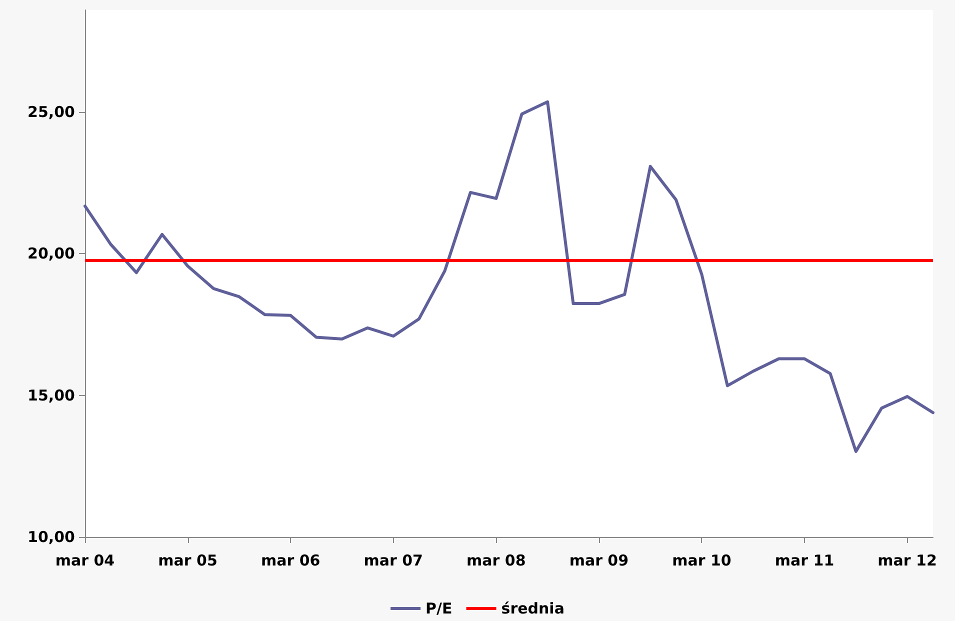  What do you see at coordinates (496, 561) in the screenshot?
I see `x-tick-label: mar 08` at bounding box center [496, 561].